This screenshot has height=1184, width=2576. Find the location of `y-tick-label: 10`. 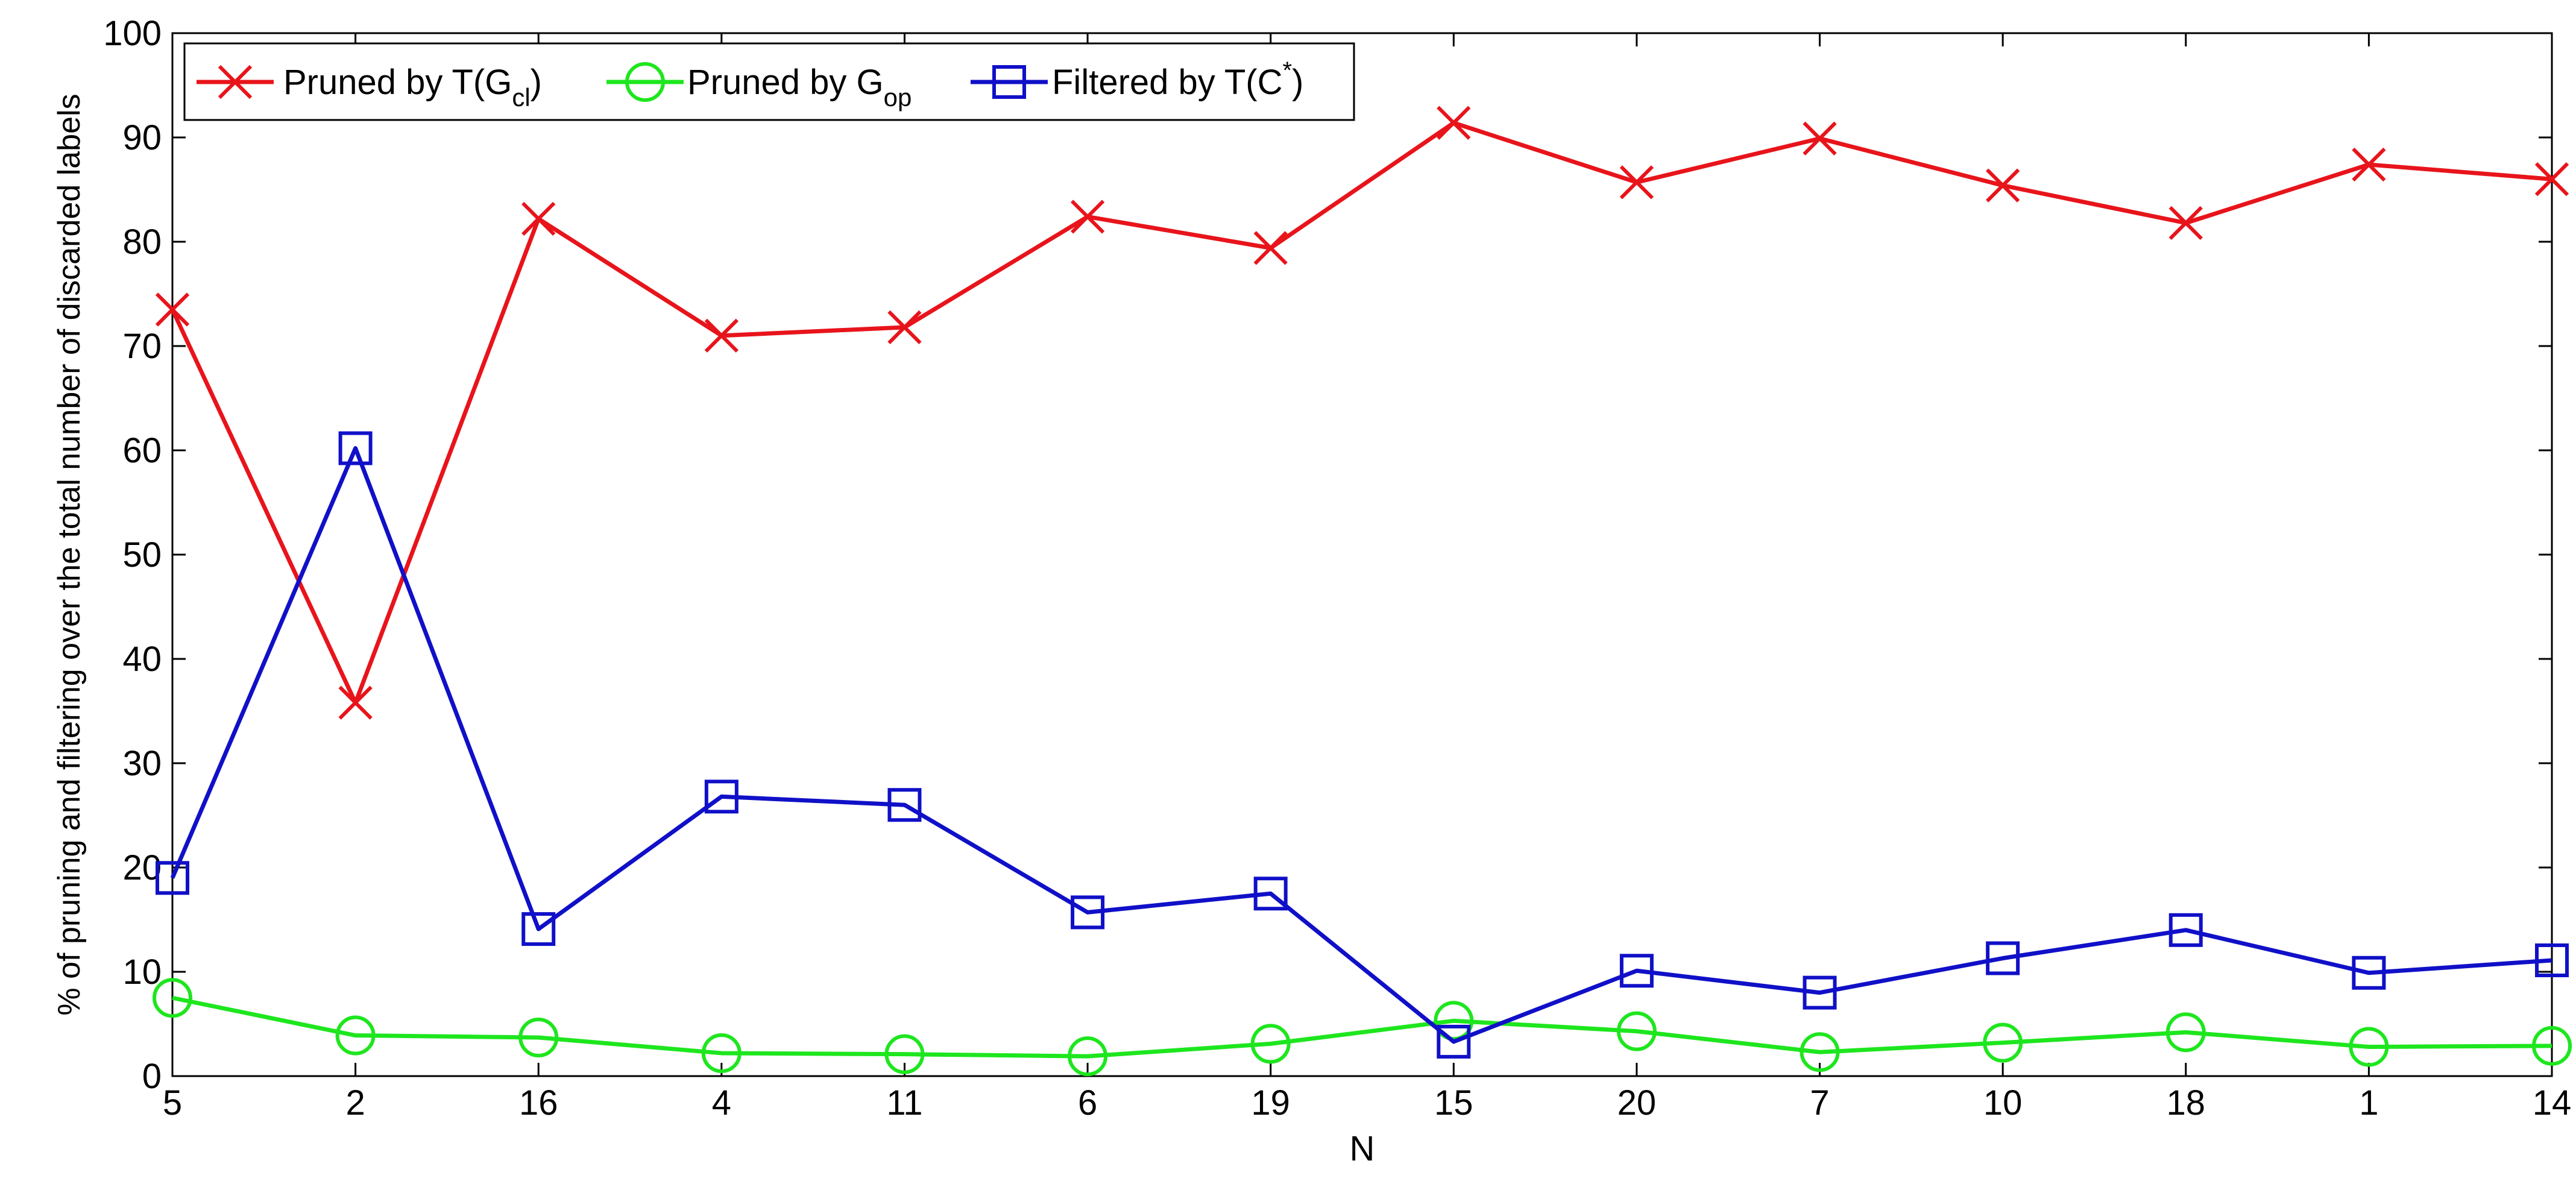

y-tick-label: 10 is located at coordinates (142, 973).